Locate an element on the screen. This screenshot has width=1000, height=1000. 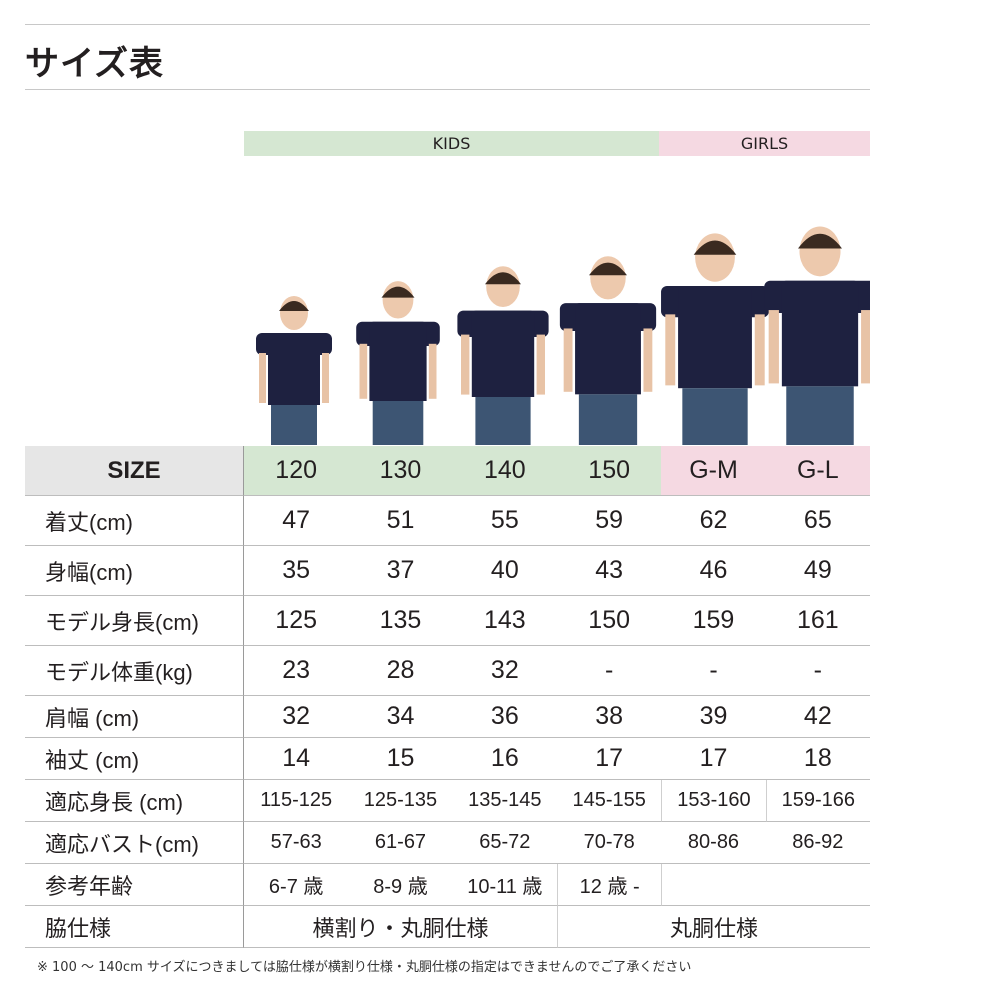
table-cell: 47 is located at coordinates (296, 521).